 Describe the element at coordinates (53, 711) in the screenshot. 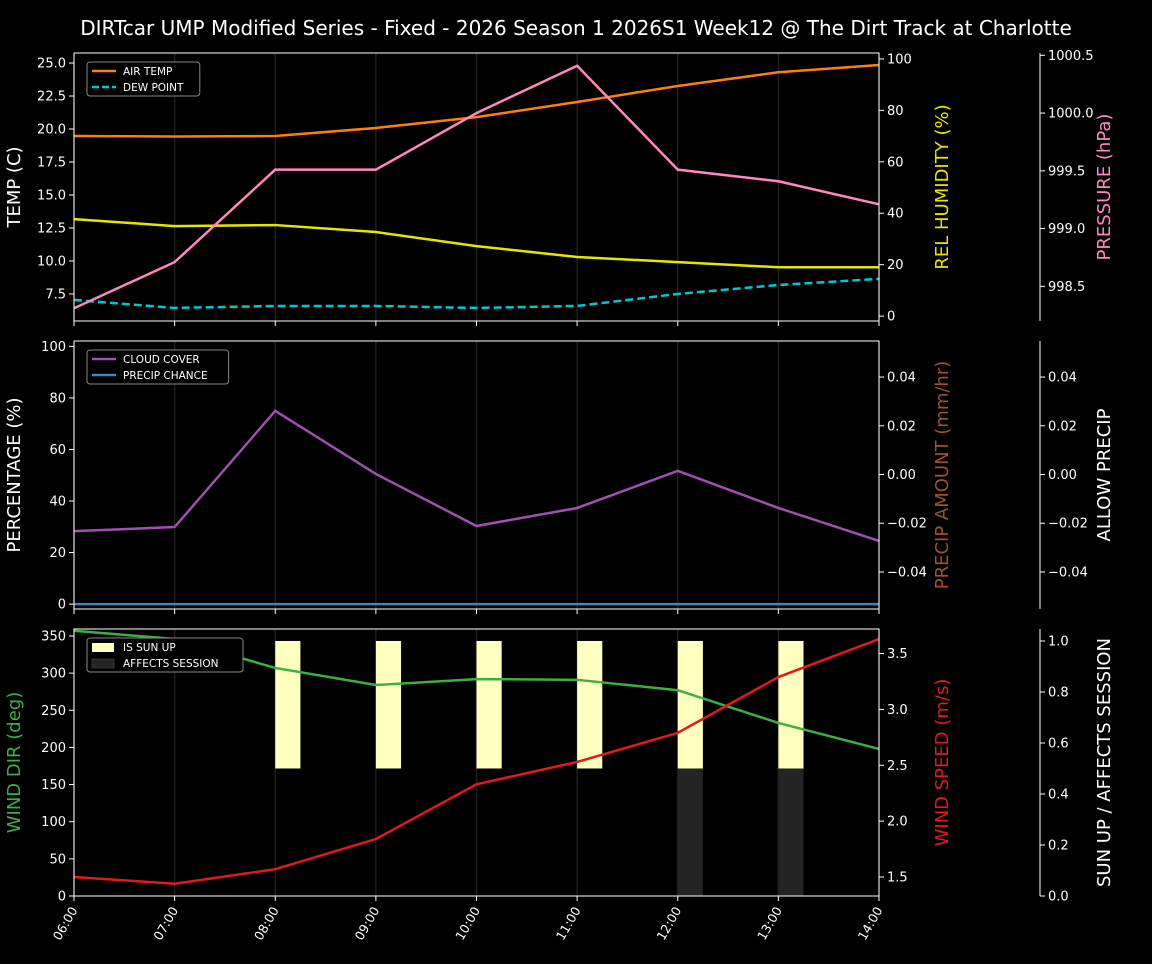

I see `y-tick-label: 250` at that location.